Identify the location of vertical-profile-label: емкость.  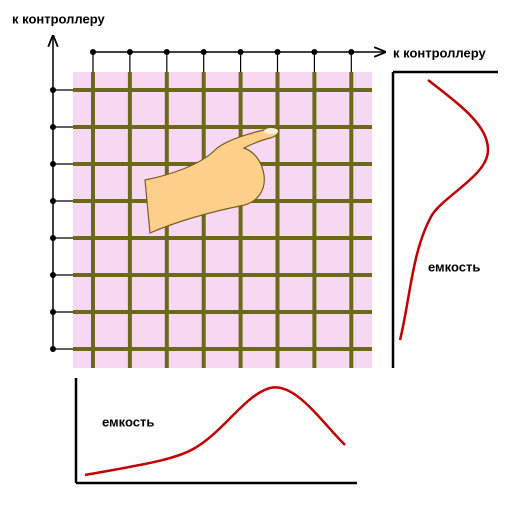
(454, 266).